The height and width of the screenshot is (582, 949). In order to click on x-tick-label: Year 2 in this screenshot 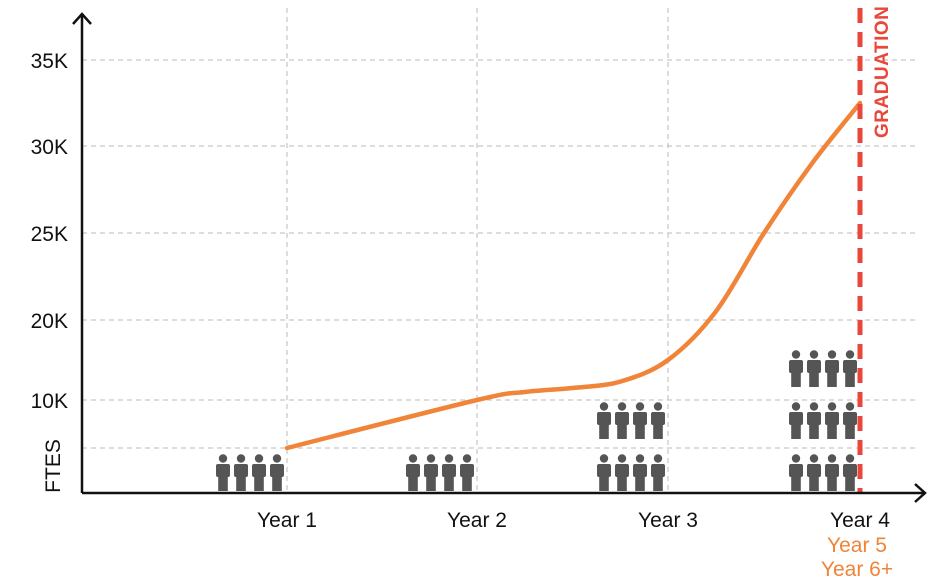, I will do `click(477, 520)`.